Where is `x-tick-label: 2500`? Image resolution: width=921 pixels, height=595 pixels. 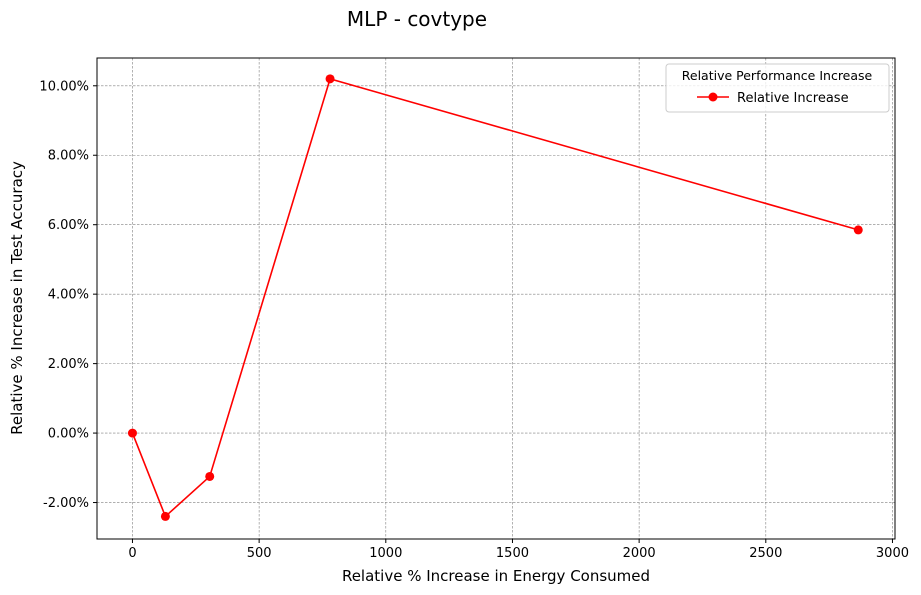
x-tick-label: 2500 is located at coordinates (765, 553).